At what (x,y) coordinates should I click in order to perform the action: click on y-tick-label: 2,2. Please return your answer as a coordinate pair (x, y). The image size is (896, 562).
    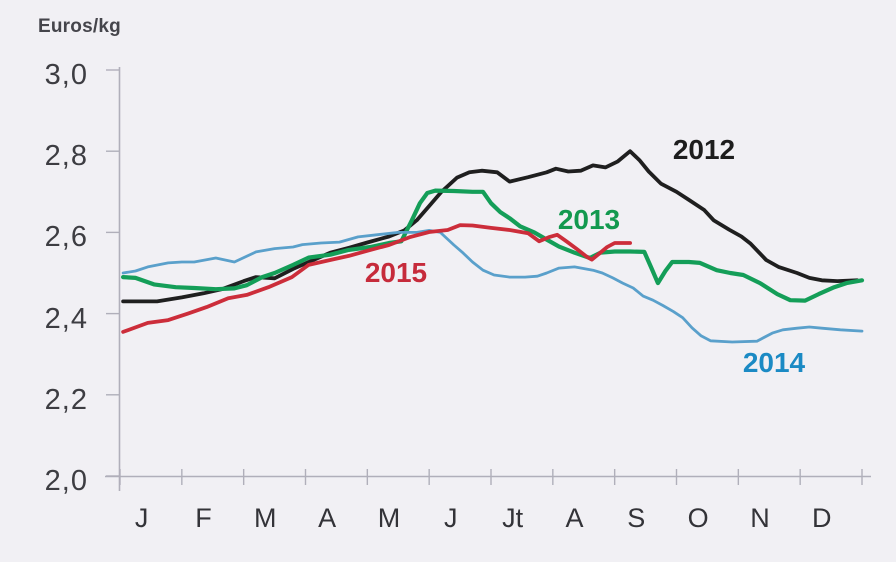
    Looking at the image, I should click on (66, 399).